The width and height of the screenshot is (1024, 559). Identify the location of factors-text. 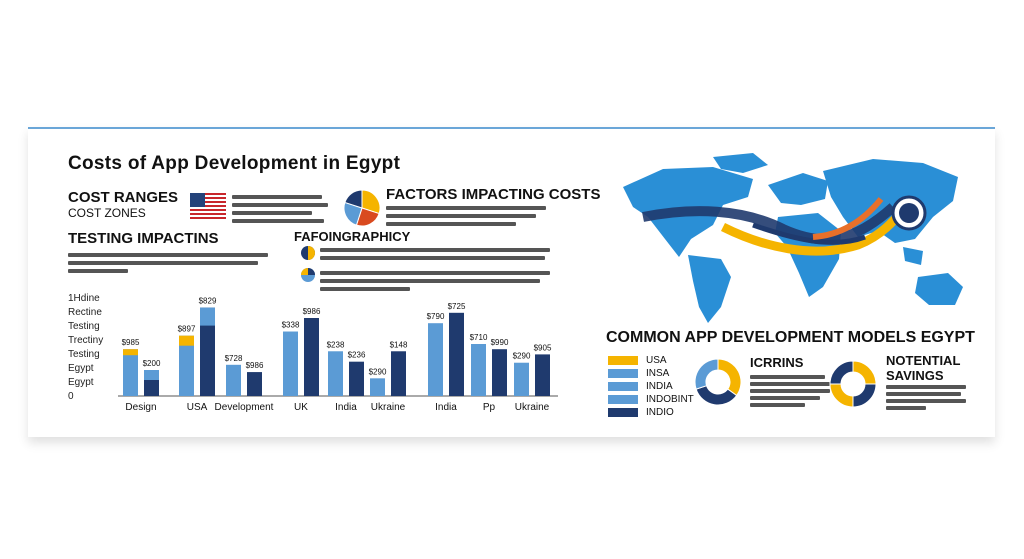
(466, 216).